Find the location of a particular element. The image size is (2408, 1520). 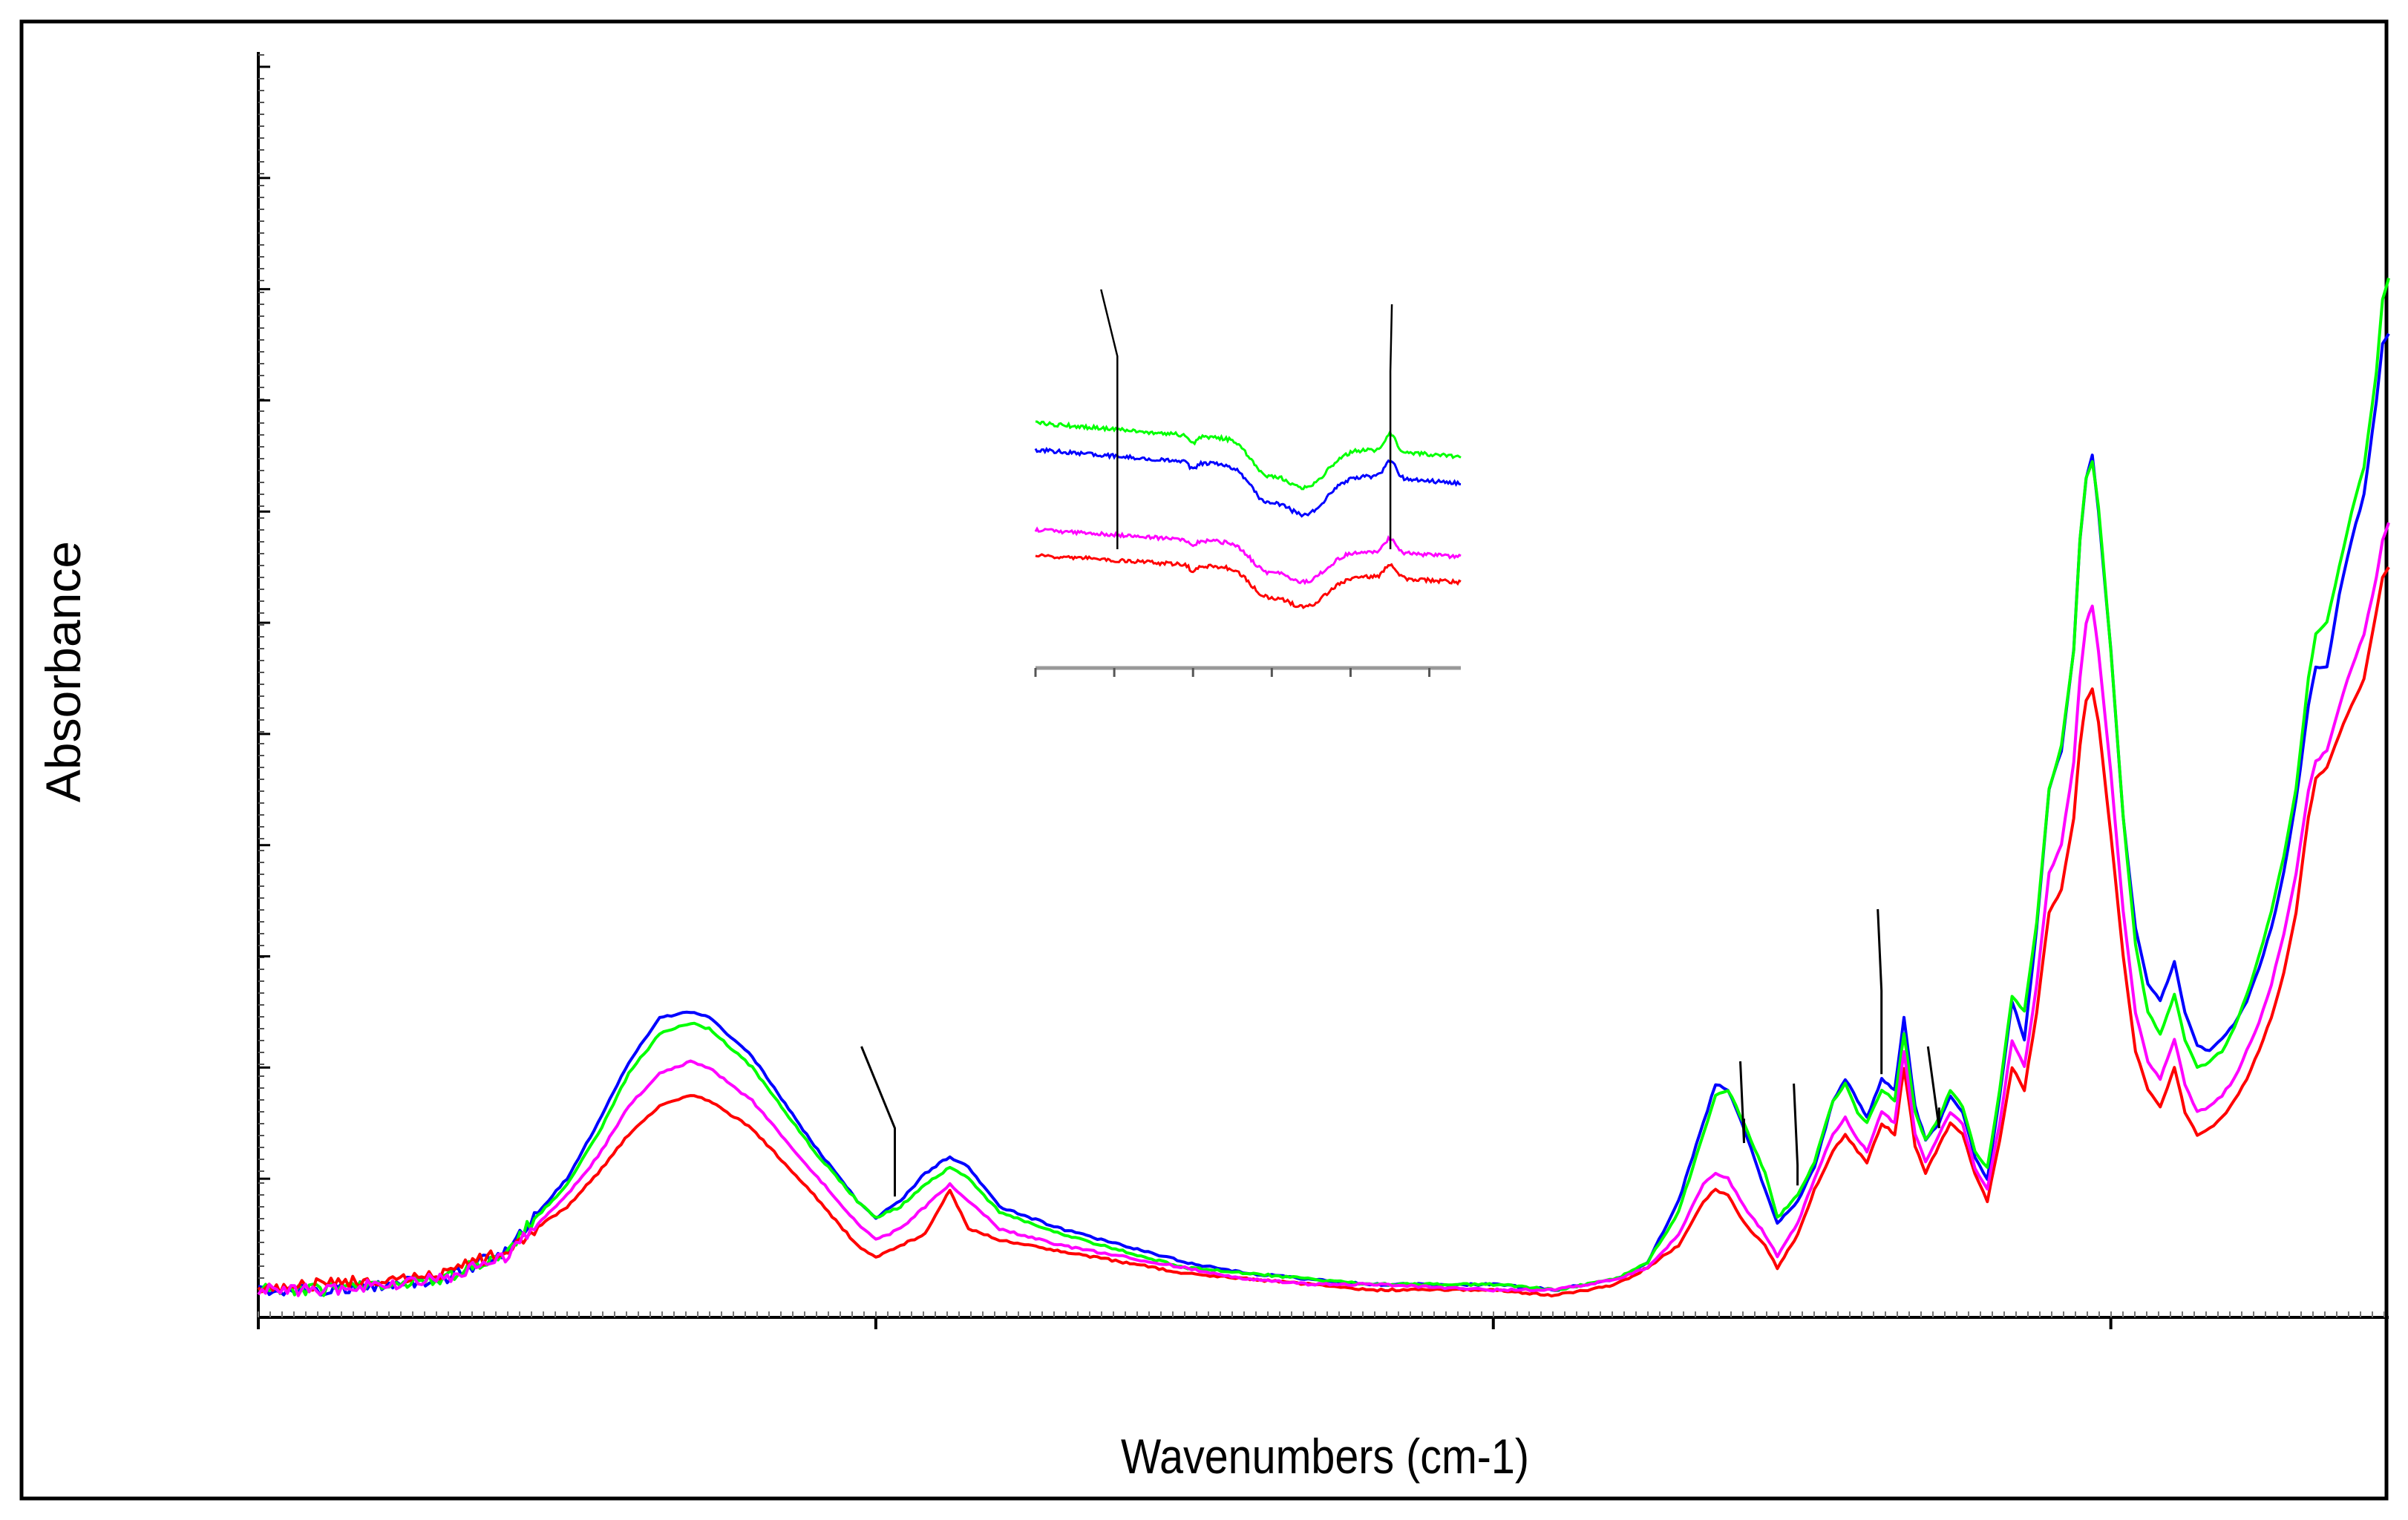

inset-zoom is located at coordinates (1248, 483).